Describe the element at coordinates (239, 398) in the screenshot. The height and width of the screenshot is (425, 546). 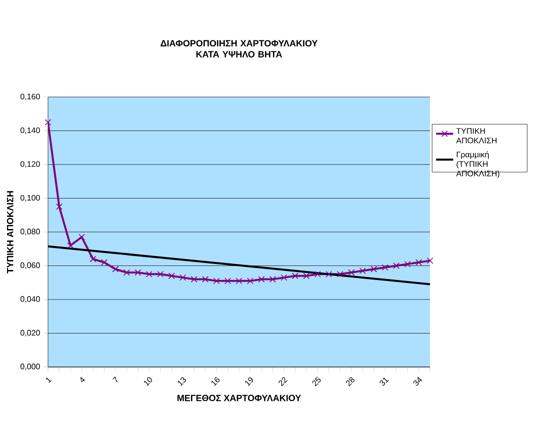
I see `x-axis-title: ΜΕΓΕΘΟΣ ΧΑΡΤΟΦΥΛΑΚΙΟΥ` at that location.